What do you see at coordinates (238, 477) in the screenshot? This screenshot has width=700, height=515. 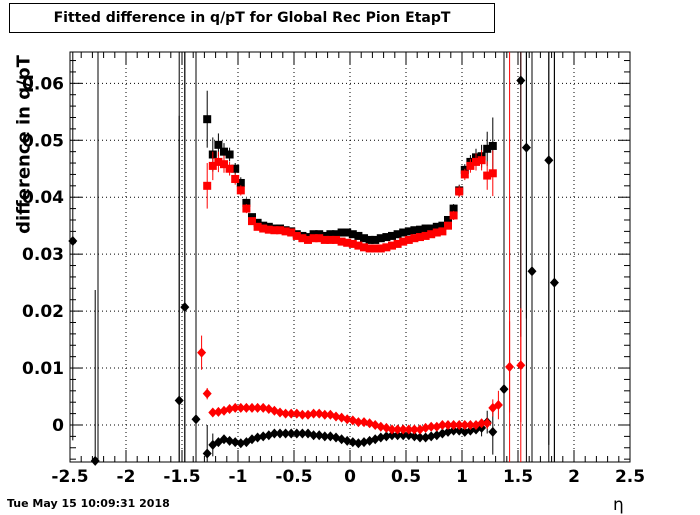 I see `x-tick-label: -1` at bounding box center [238, 477].